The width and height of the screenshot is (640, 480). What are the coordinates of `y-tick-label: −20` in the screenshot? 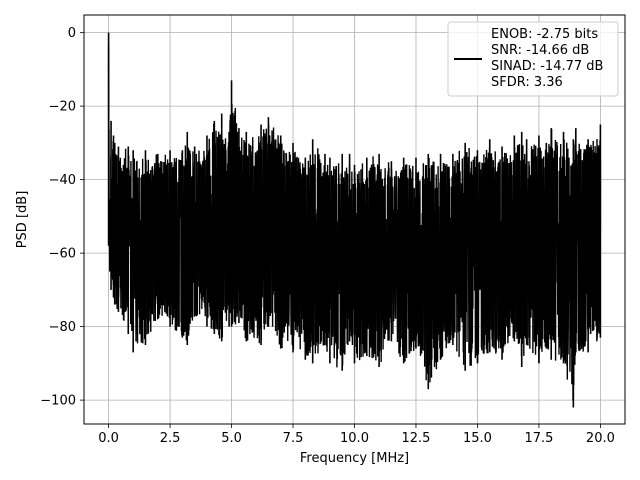 It's located at (62, 107).